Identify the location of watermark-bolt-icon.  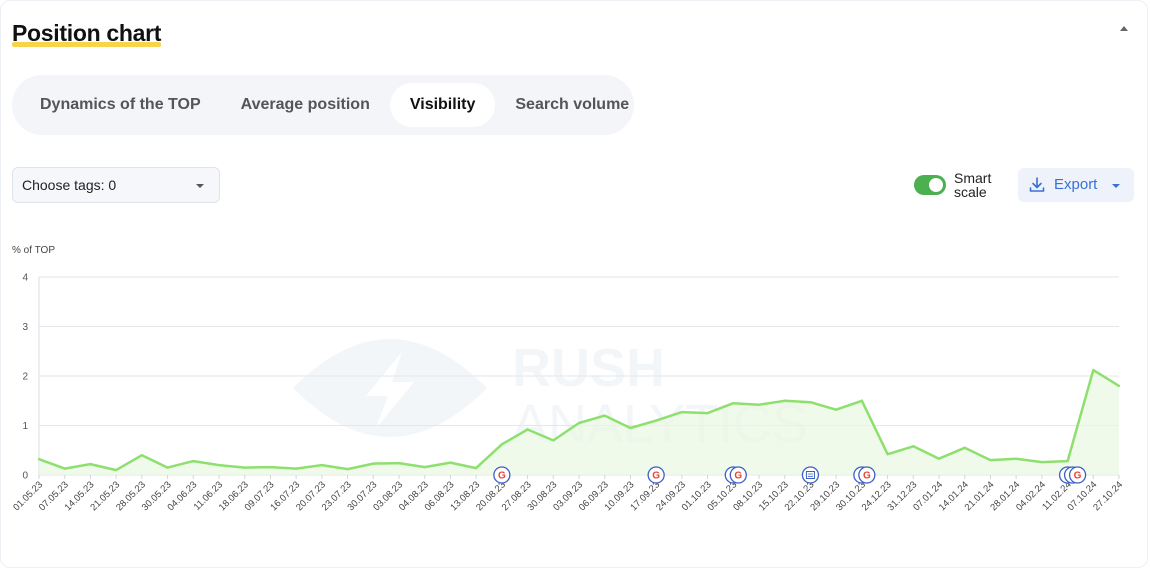
(390, 390).